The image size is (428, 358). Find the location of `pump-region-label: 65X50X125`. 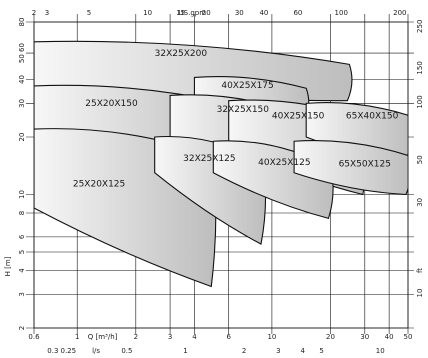

pump-region-label: 65X50X125 is located at coordinates (365, 165).